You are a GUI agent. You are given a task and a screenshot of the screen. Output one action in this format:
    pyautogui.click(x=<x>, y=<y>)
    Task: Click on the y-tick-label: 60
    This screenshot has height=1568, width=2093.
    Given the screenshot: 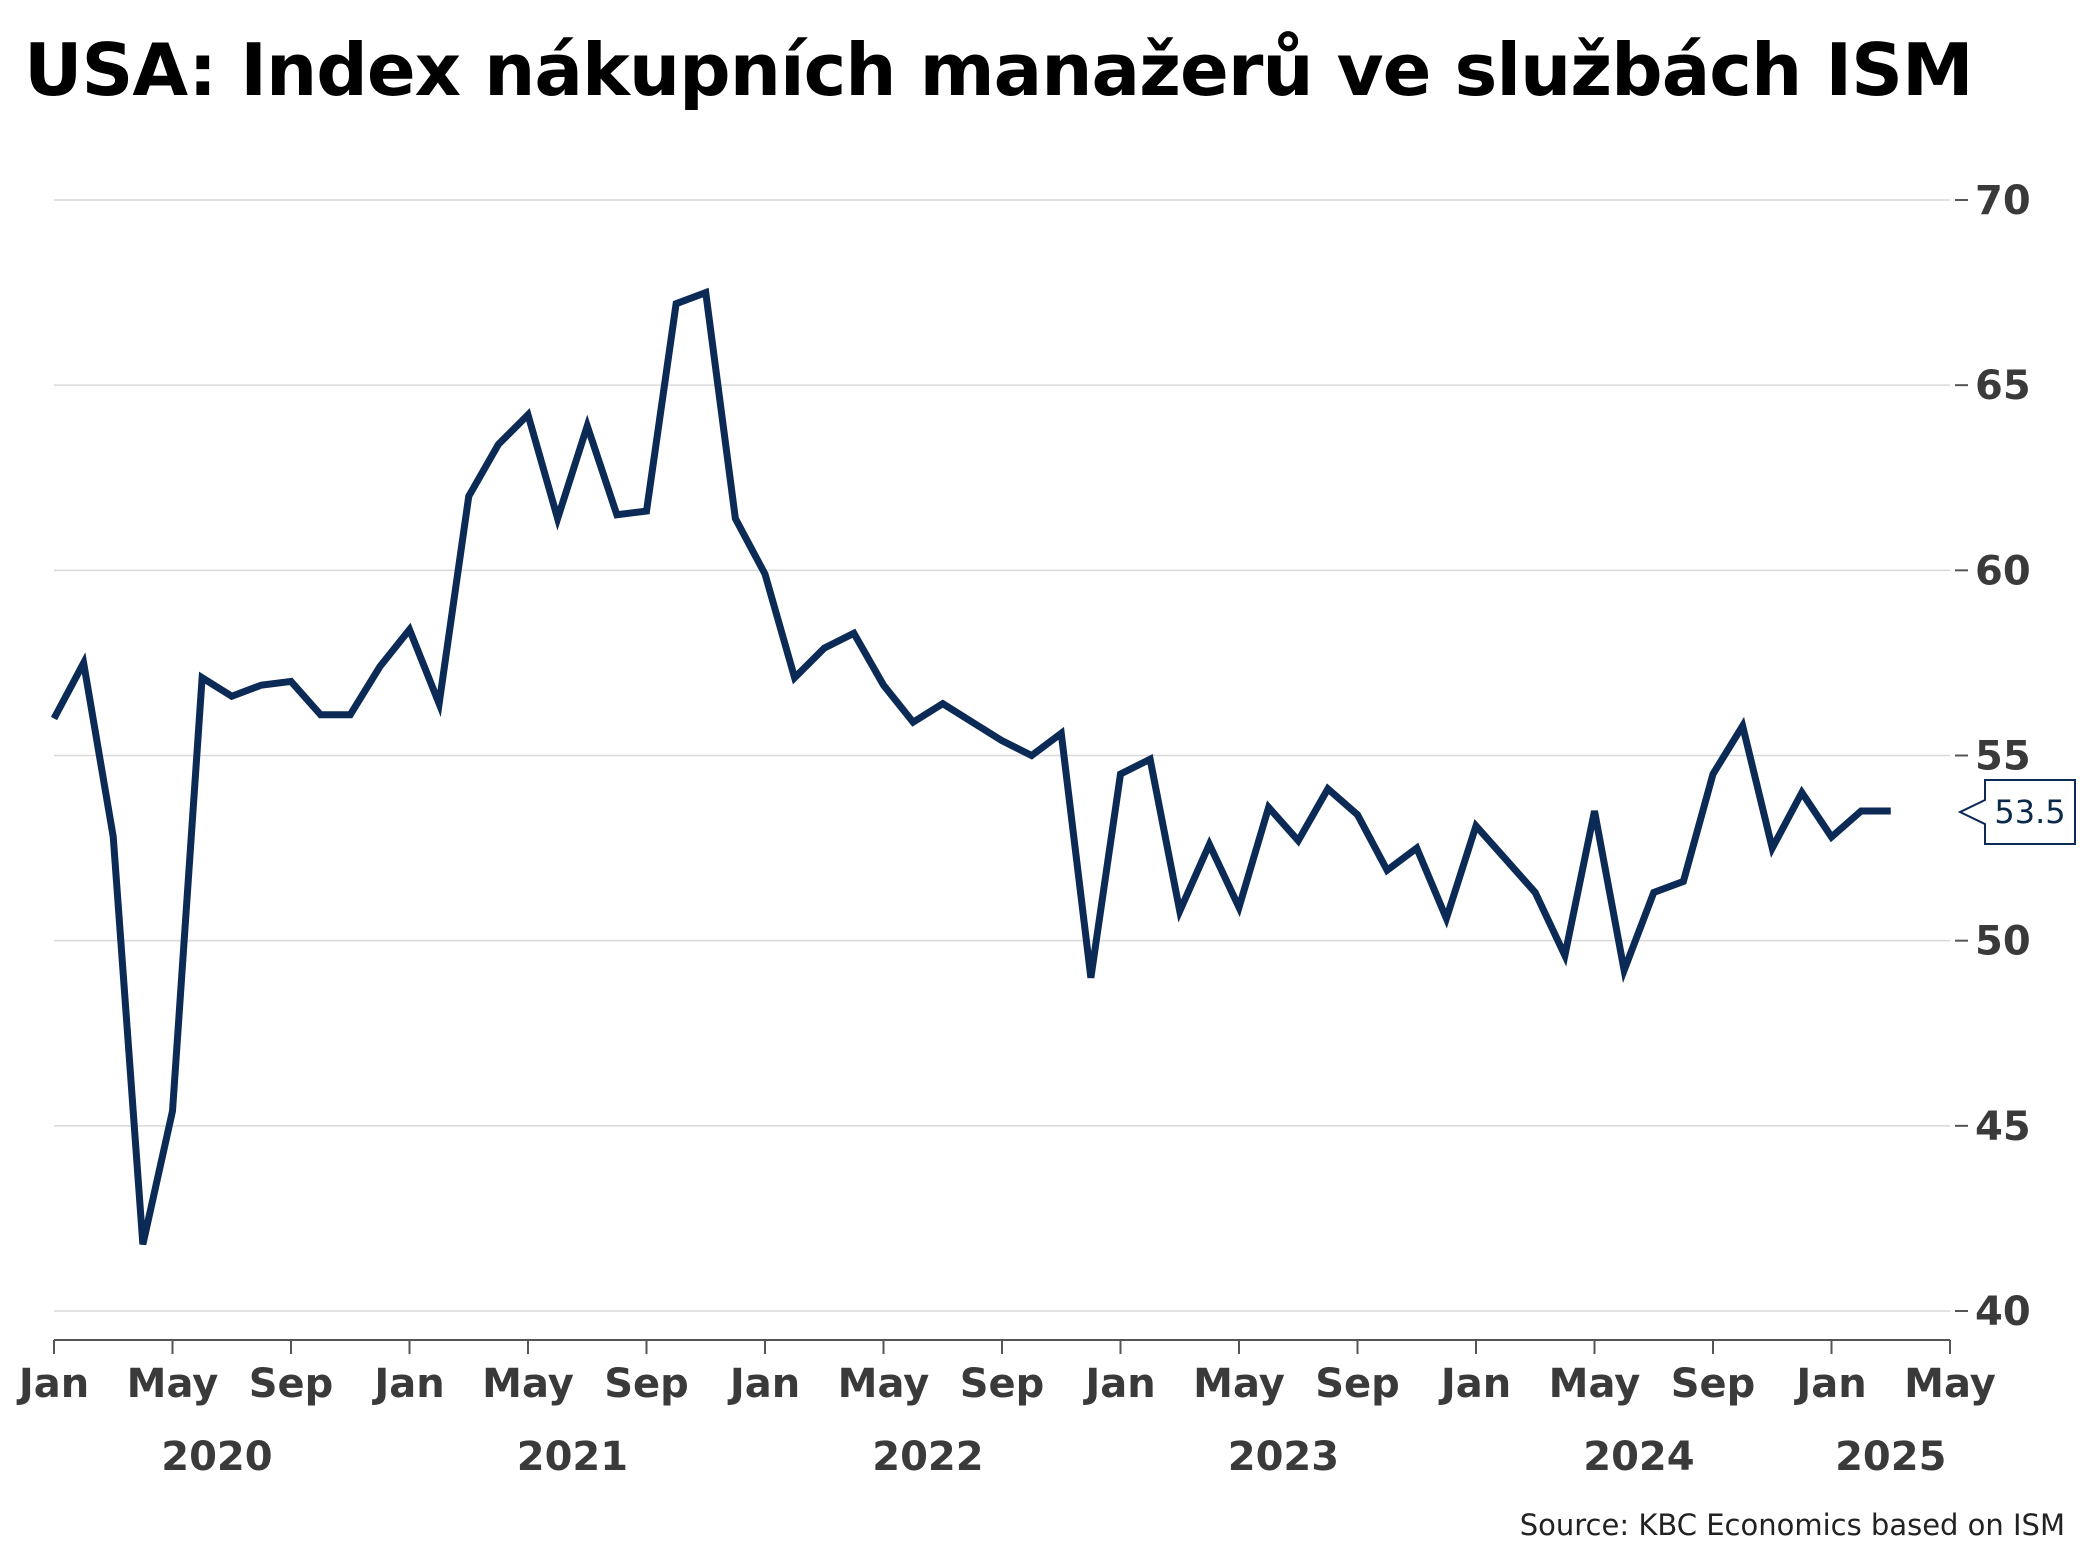 What is the action you would take?
    pyautogui.click(x=2003, y=571)
    